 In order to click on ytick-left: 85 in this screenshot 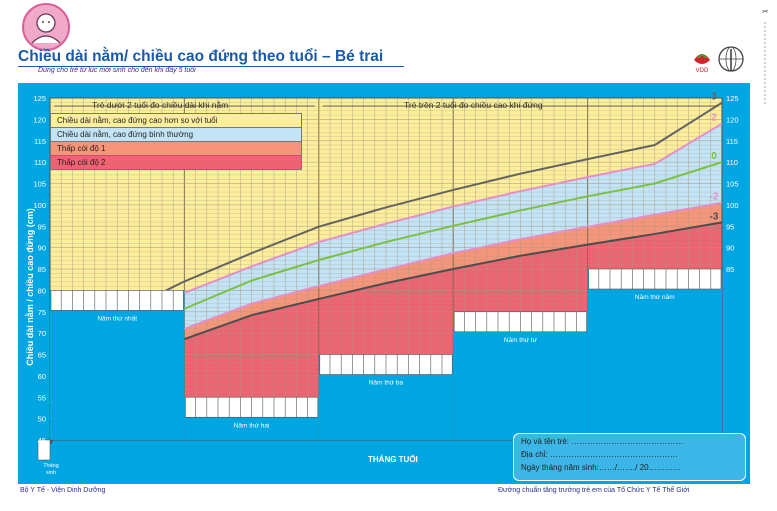, I will do `click(42, 269)`.